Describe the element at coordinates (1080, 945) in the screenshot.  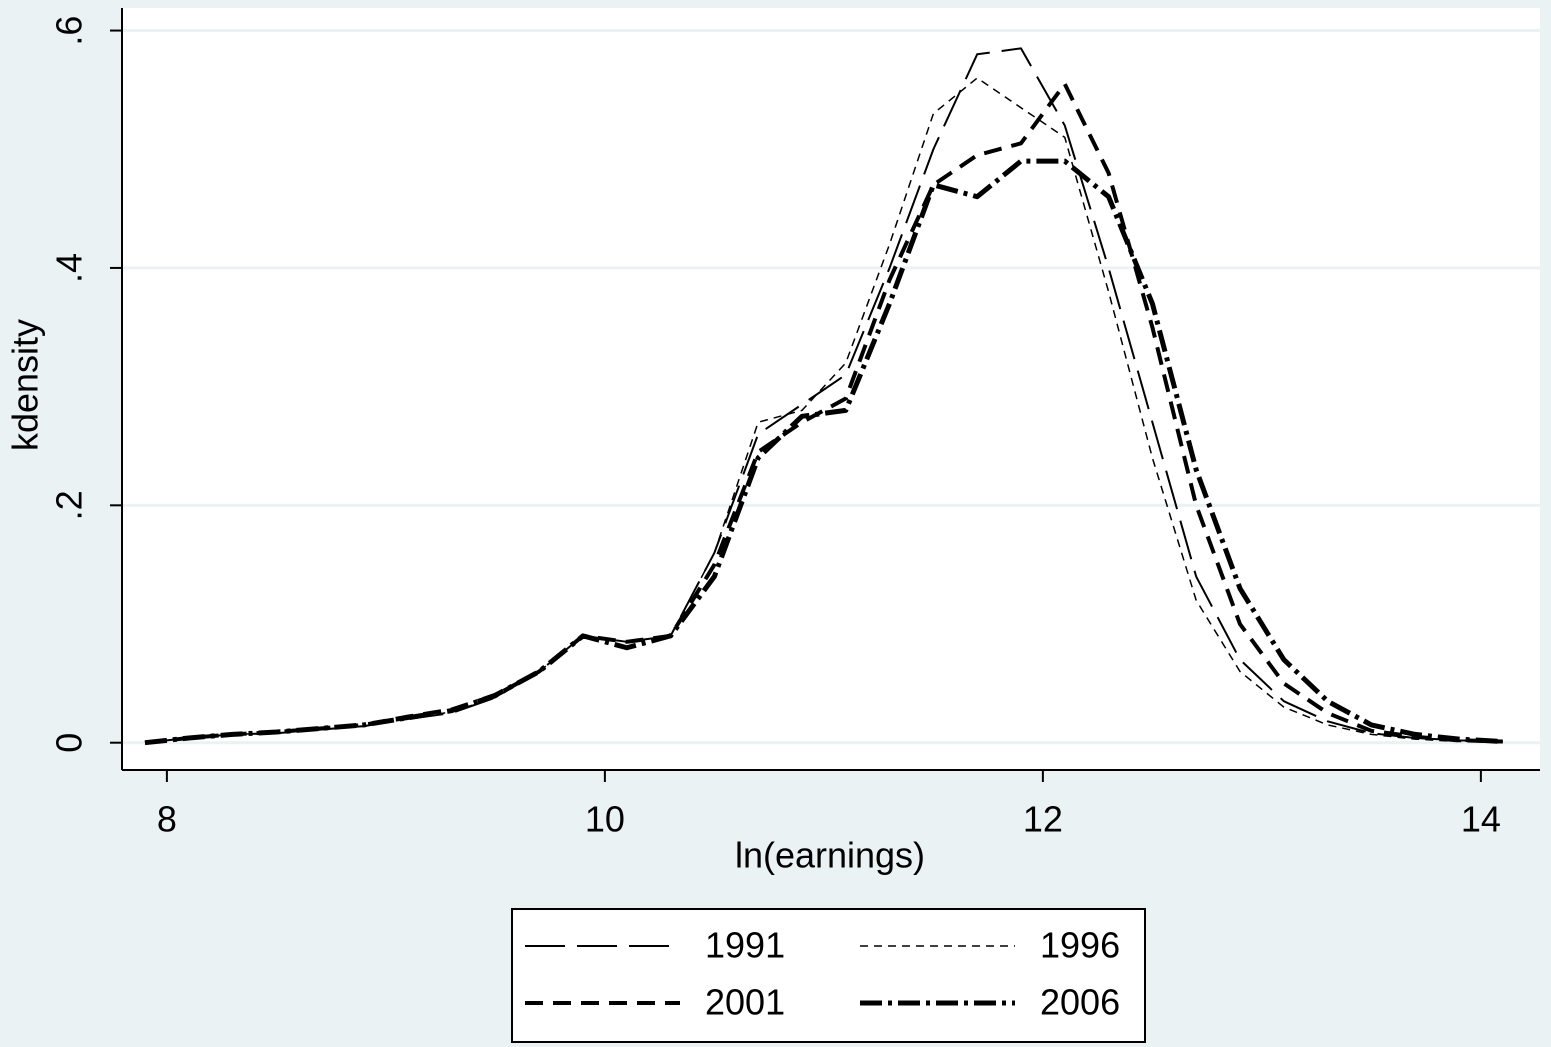
I see `legend-label: 1996` at that location.